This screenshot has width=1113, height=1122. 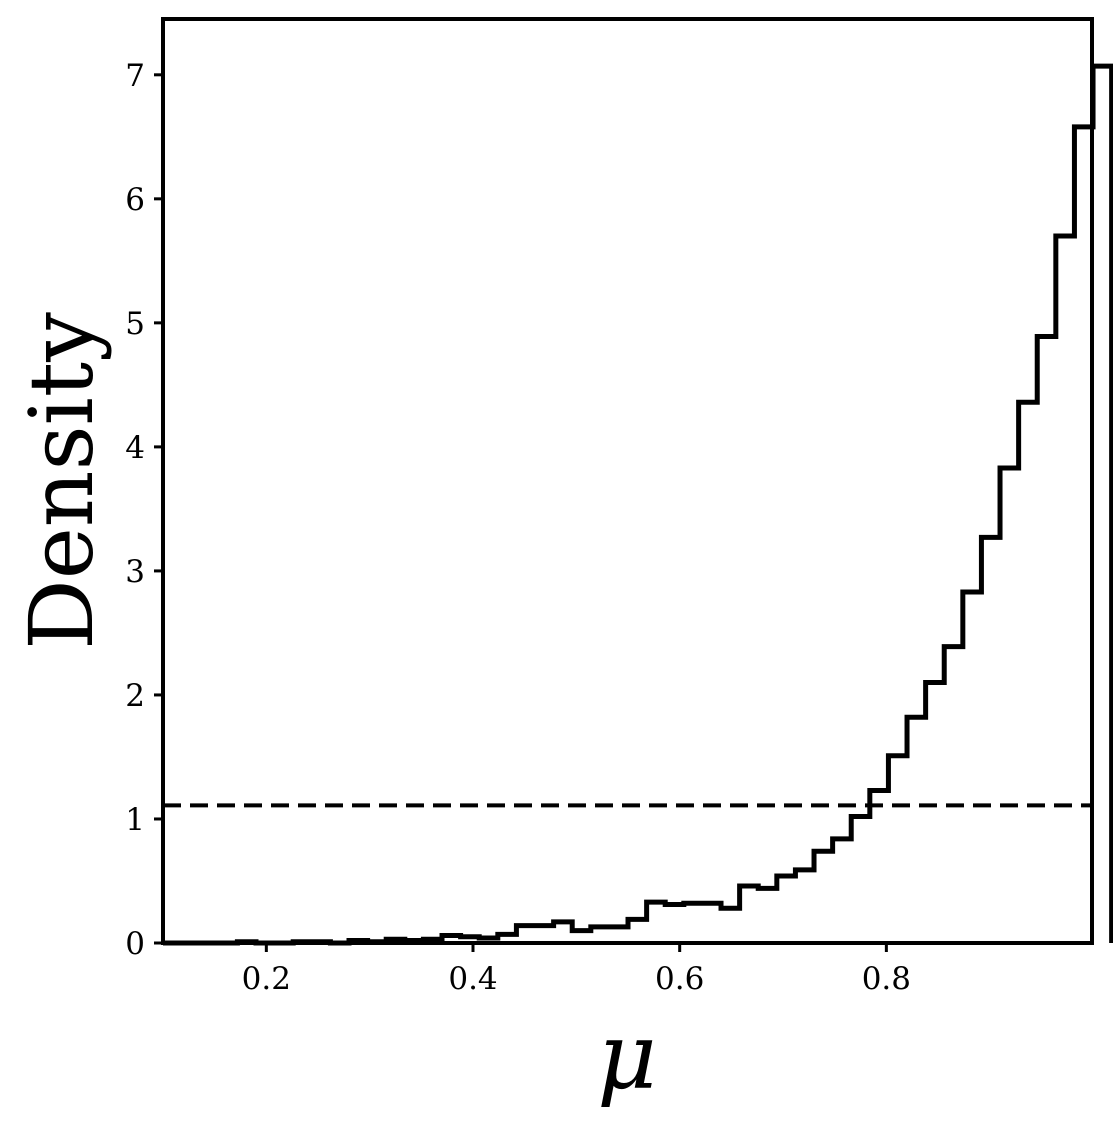 I want to click on y-tick-label: 3, so click(x=135, y=572).